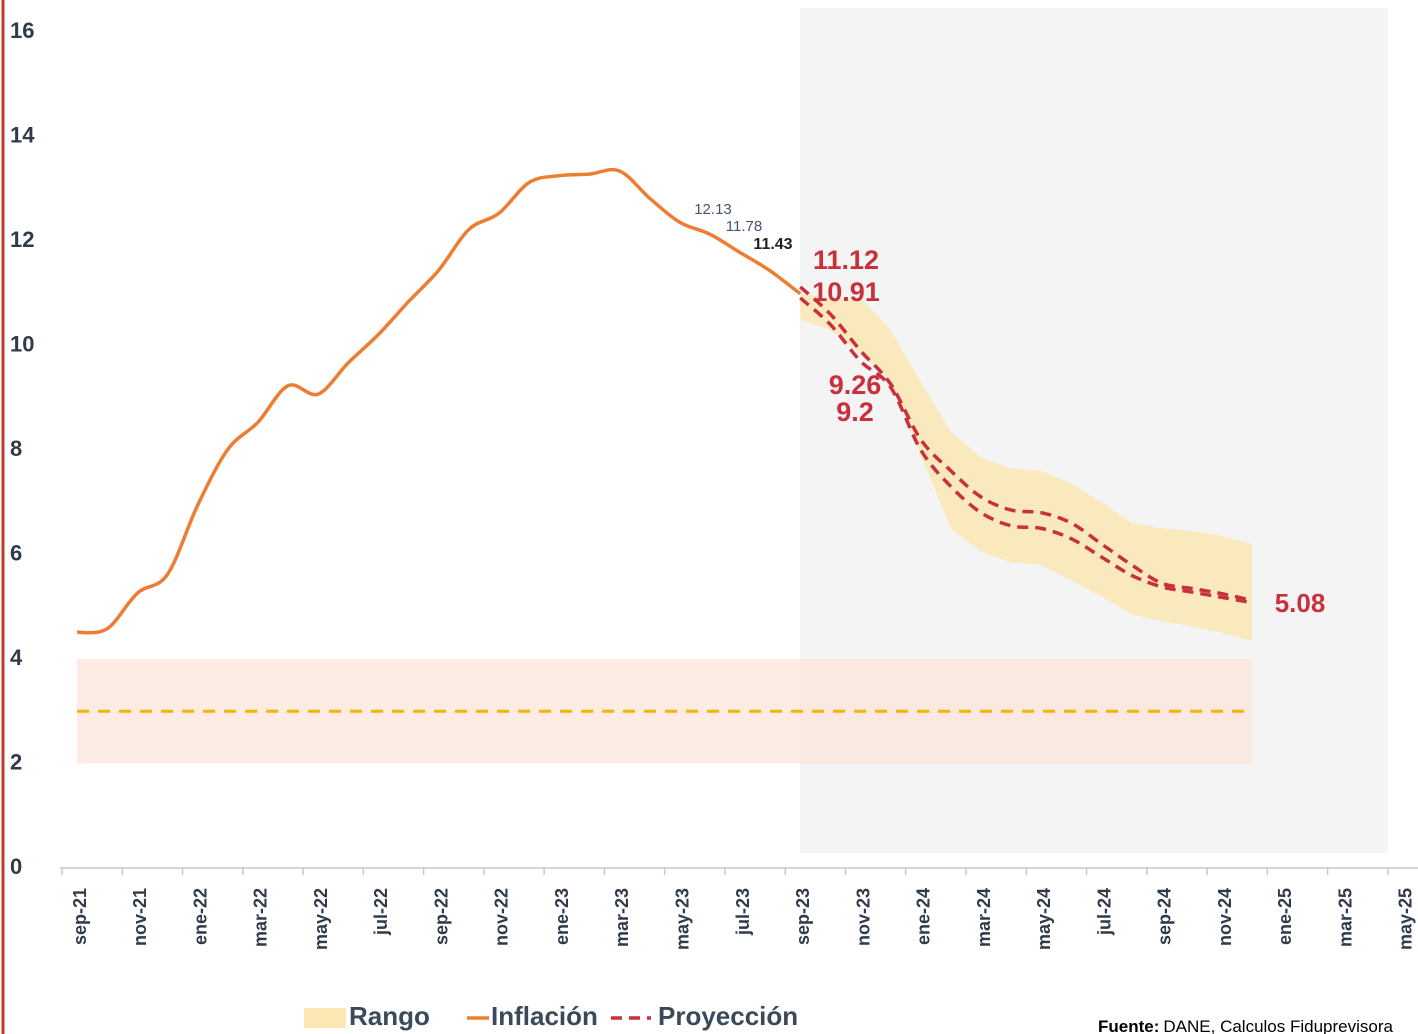 The image size is (1418, 1034). Describe the element at coordinates (682, 919) in the screenshot. I see `x-tick-label: may-23` at that location.